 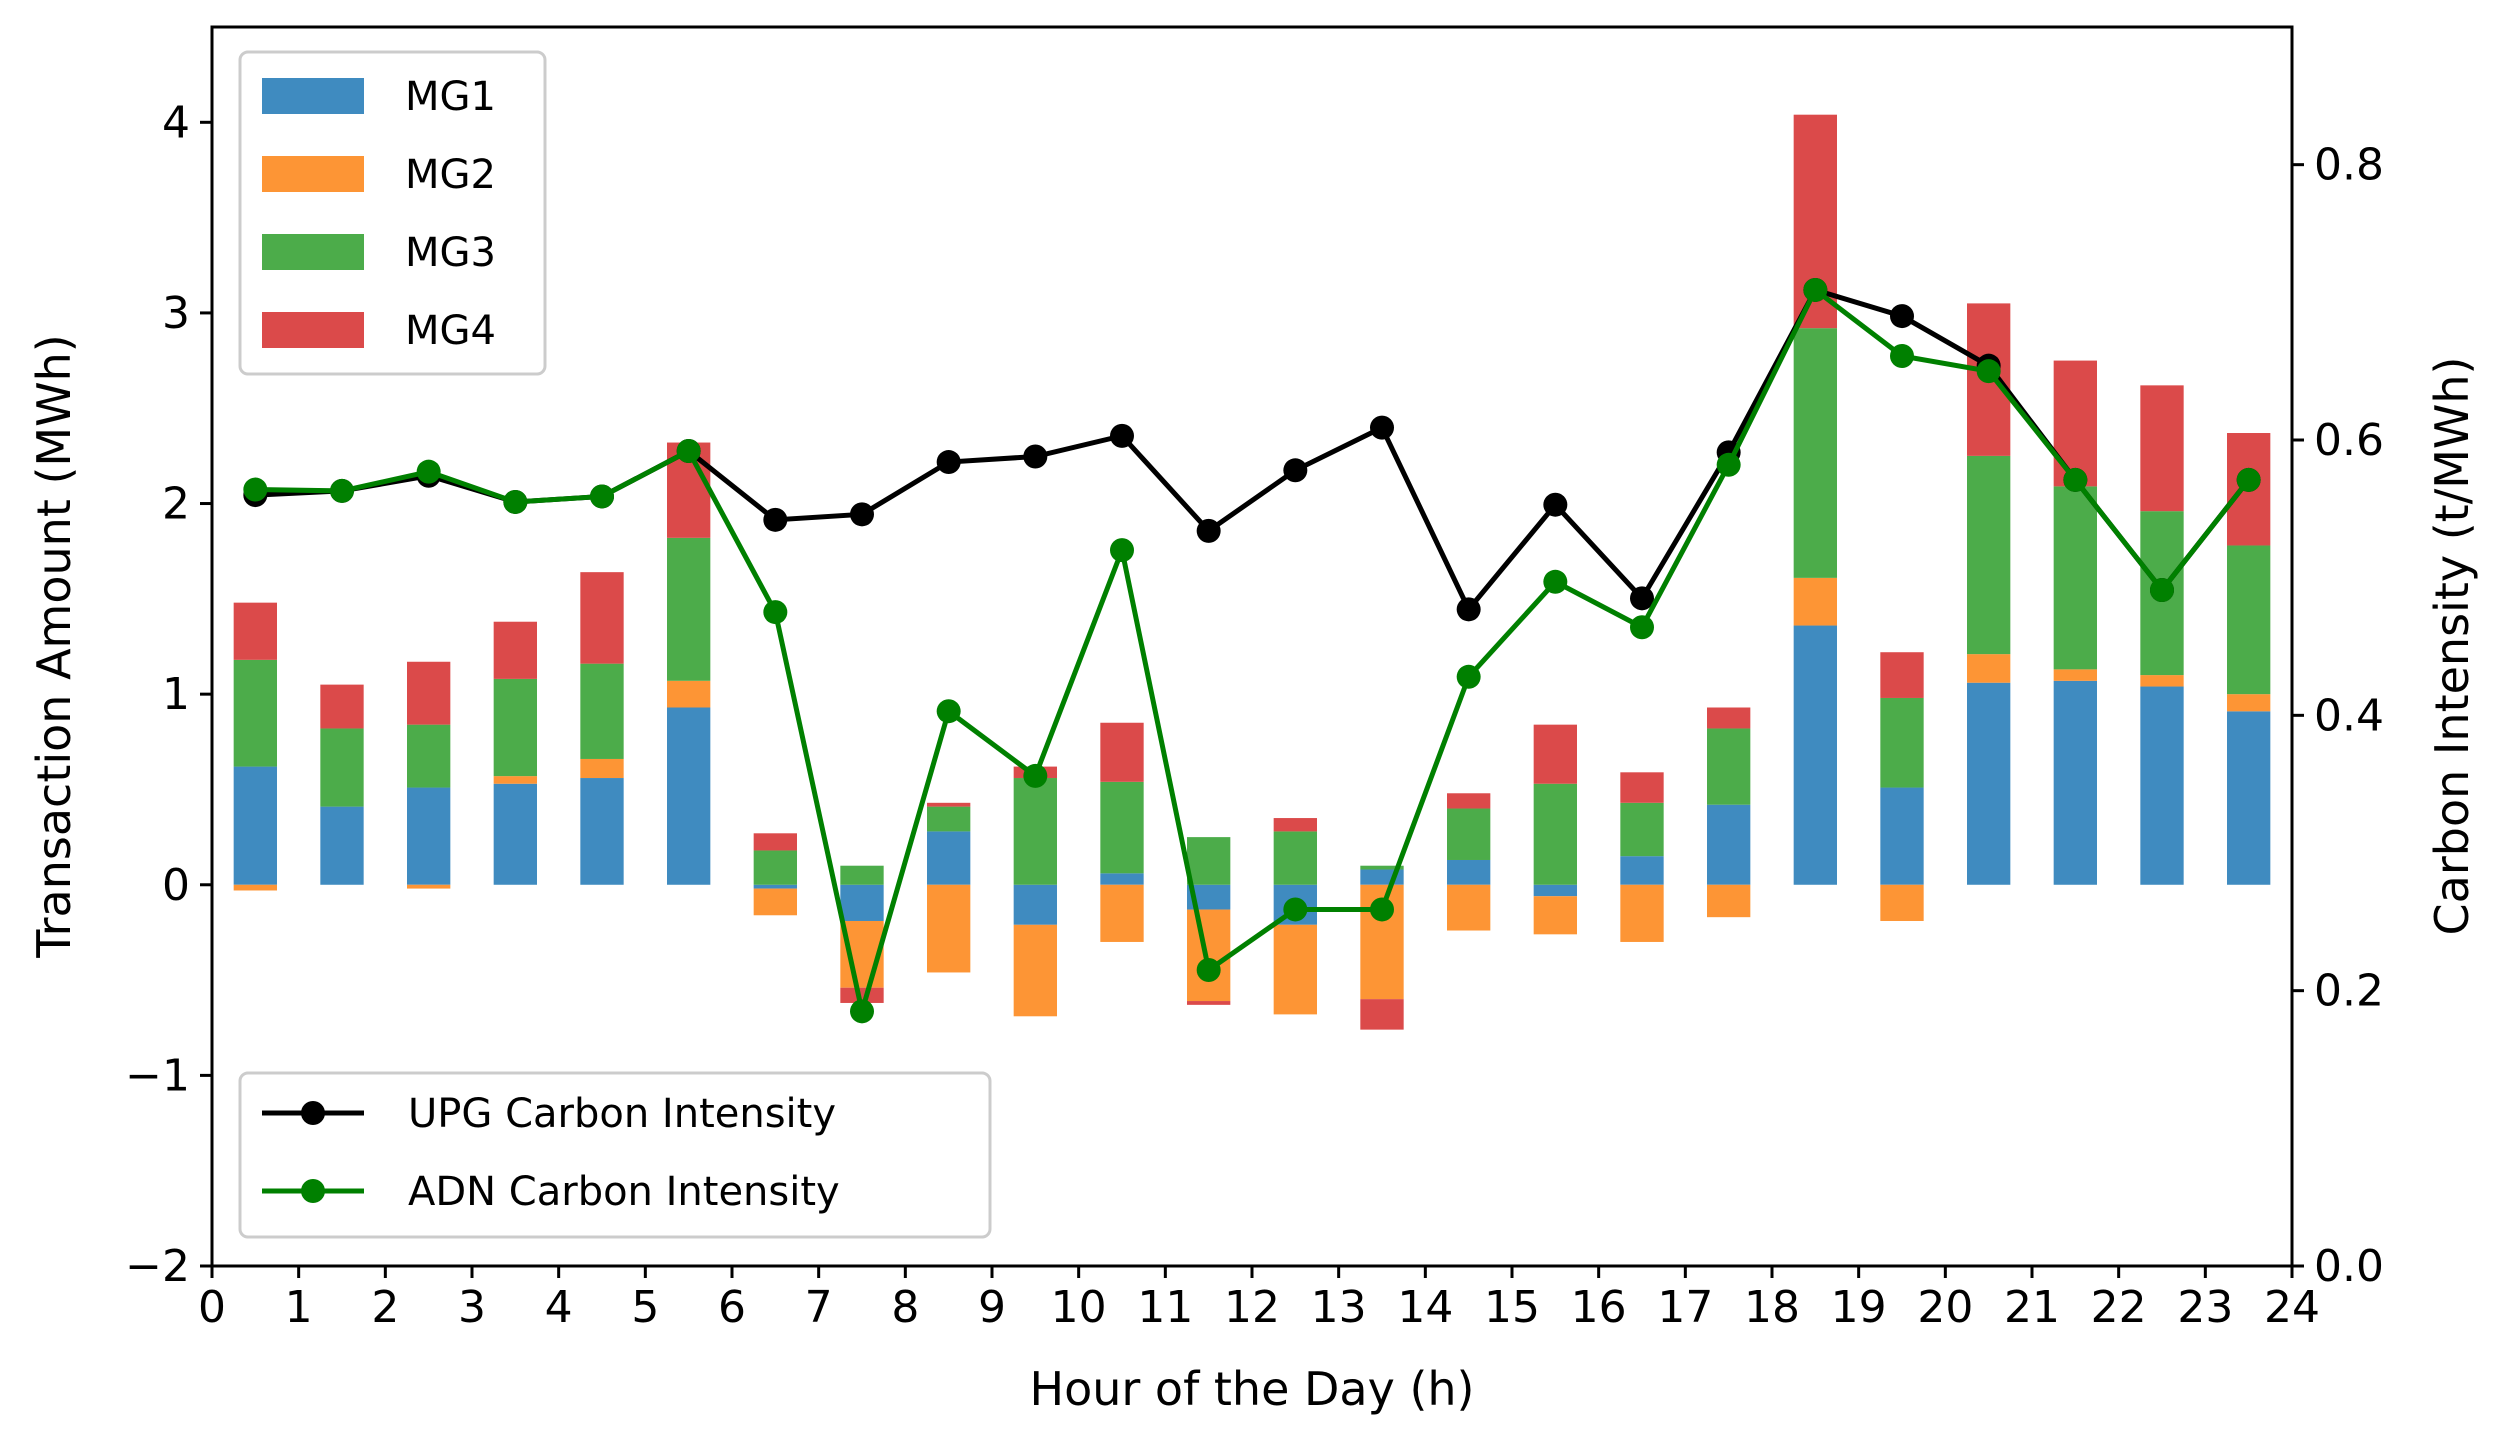 I want to click on bar-mg2-h18, so click(x=1815, y=601).